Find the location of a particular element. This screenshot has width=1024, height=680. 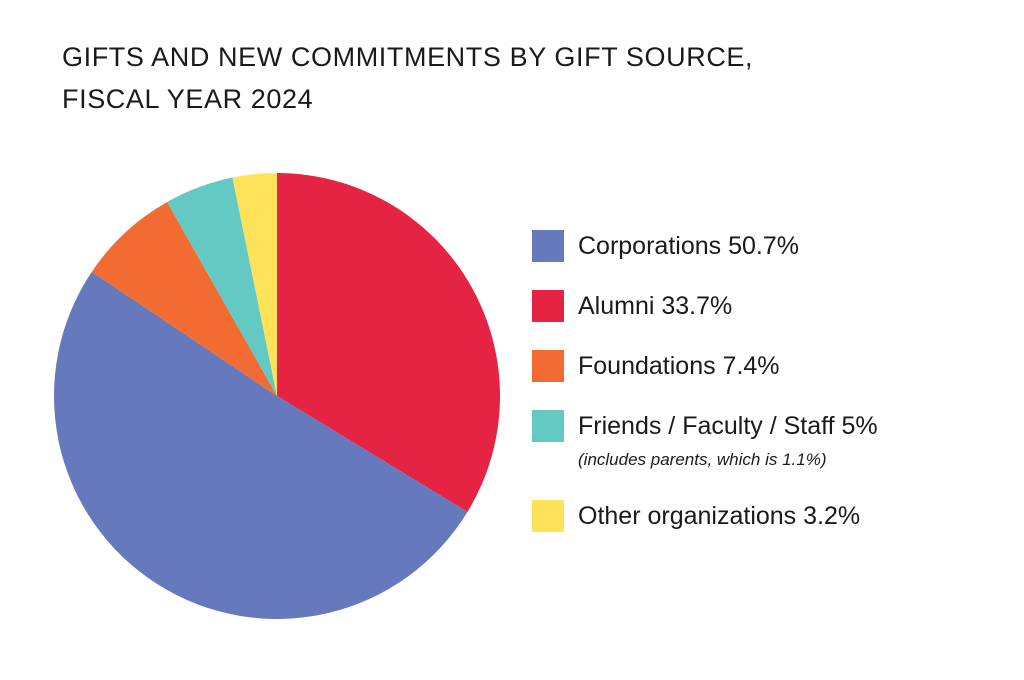

legend-label: Friends / Faculty / Staff 5% is located at coordinates (728, 426).